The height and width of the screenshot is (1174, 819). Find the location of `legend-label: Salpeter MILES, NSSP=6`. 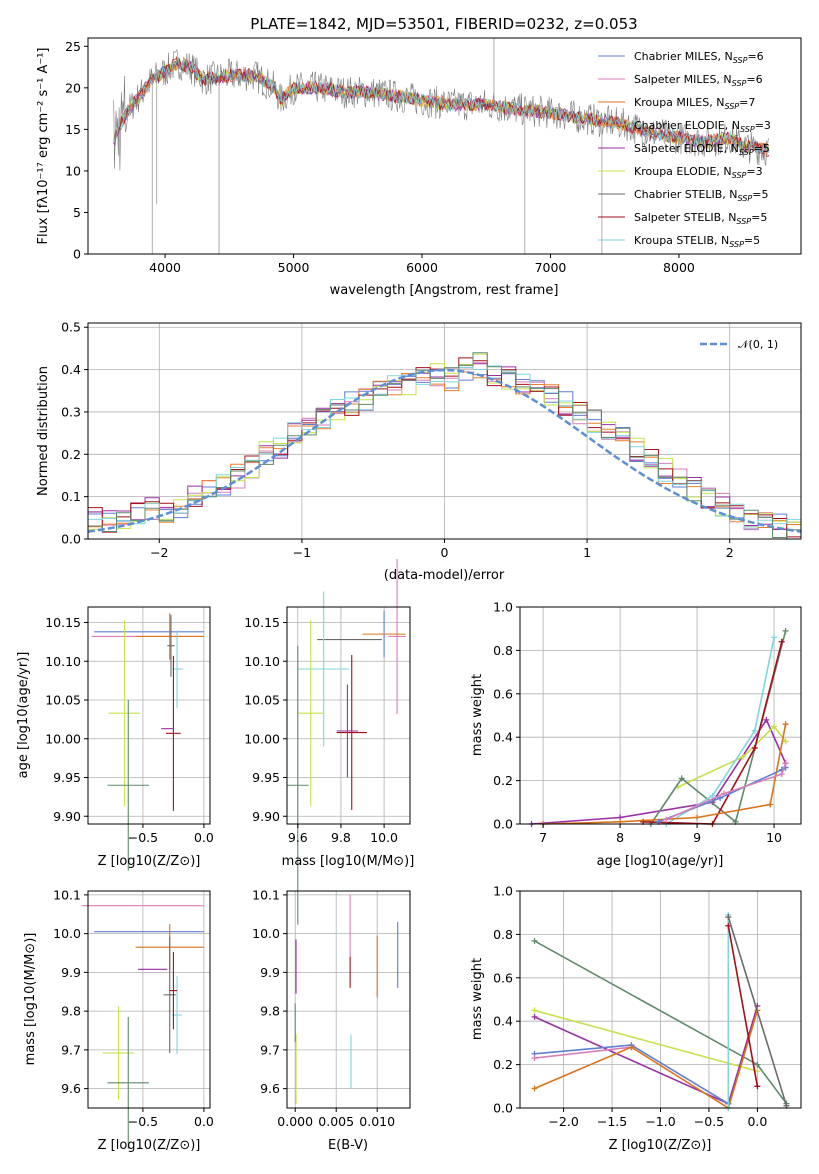

legend-label: Salpeter MILES, NSSP=6 is located at coordinates (698, 80).